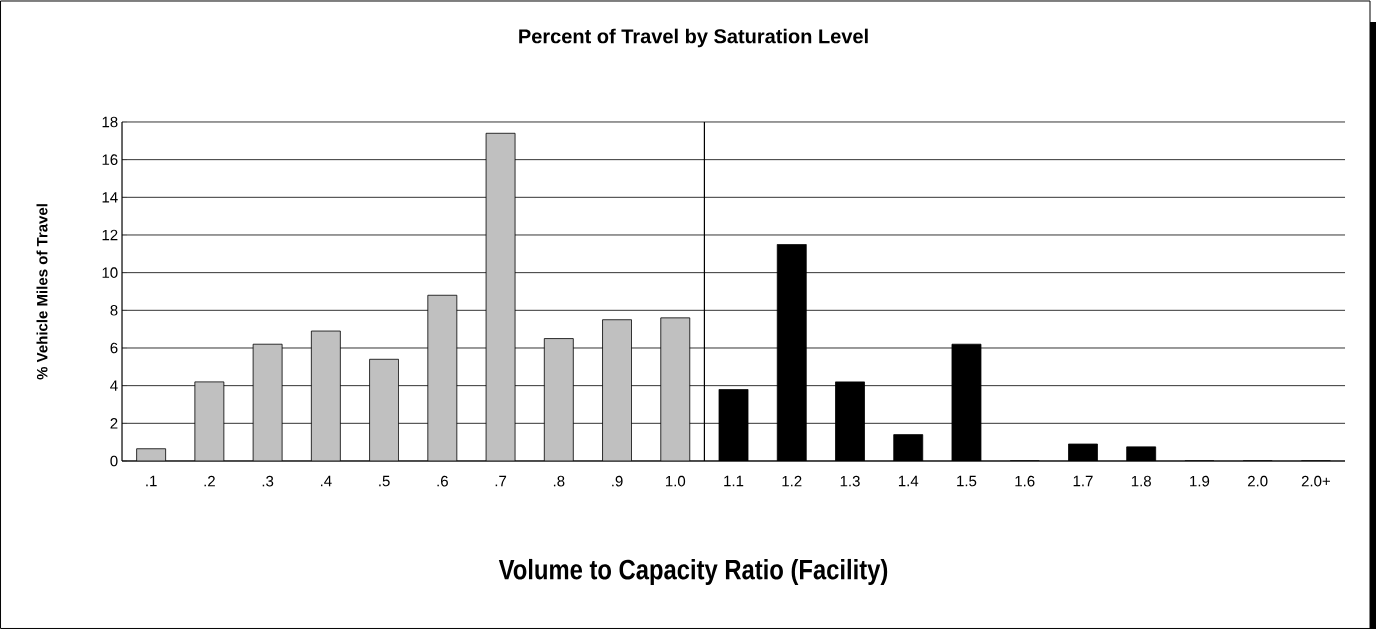  I want to click on y-tick-label: 8, so click(114, 310).